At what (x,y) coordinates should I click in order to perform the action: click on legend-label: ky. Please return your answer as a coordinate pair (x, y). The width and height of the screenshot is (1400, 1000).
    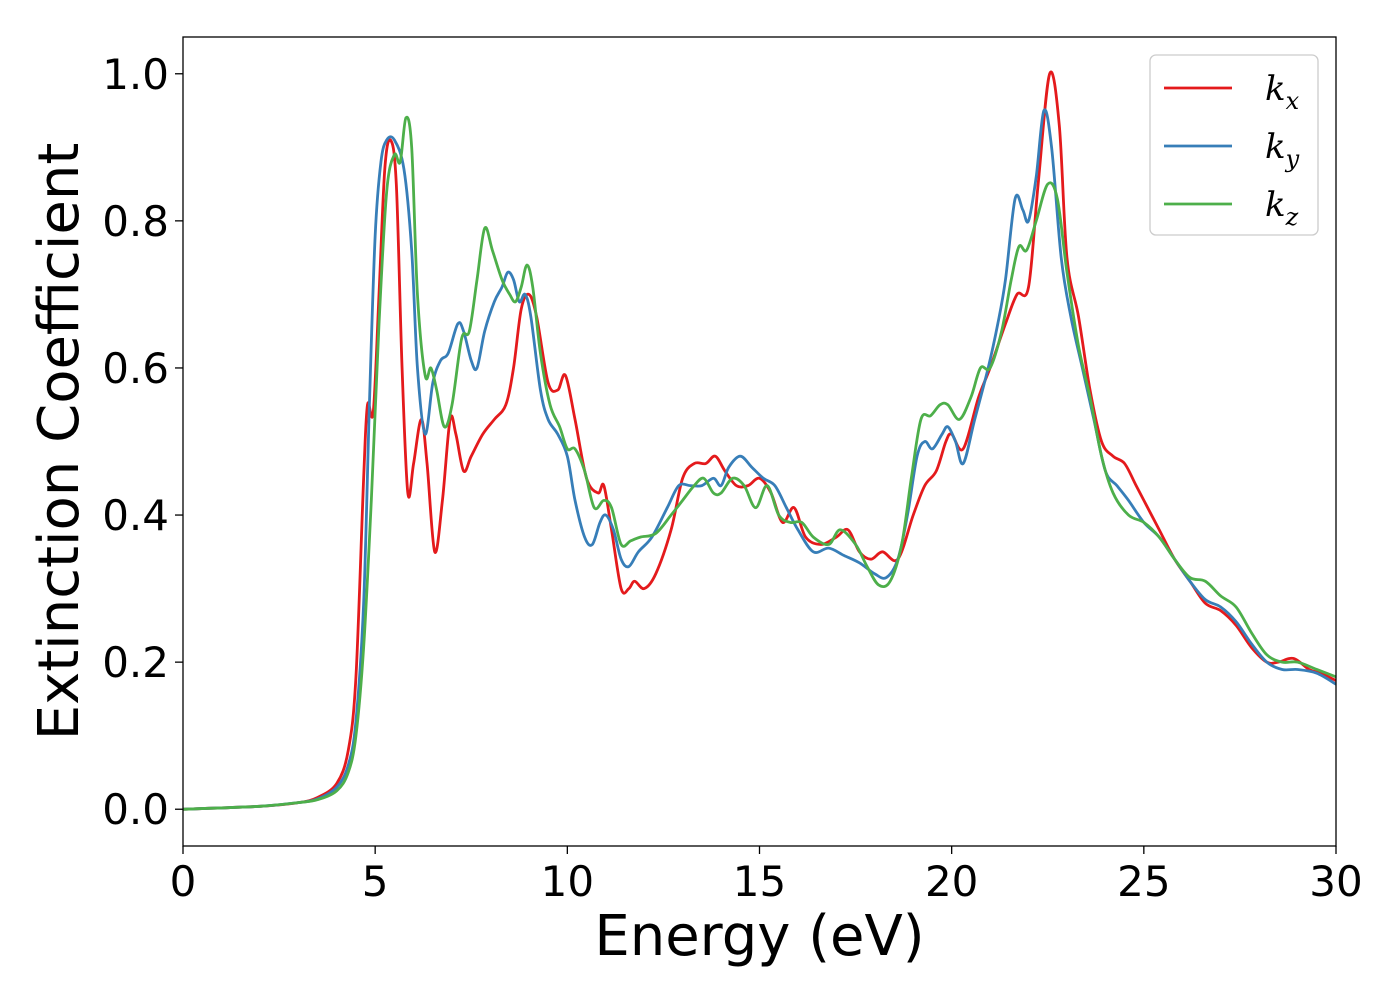
    Looking at the image, I should click on (1282, 150).